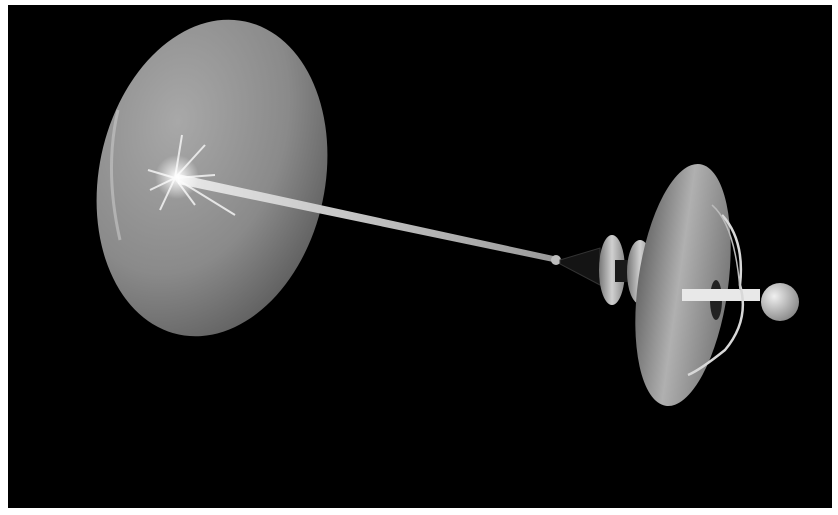 Image resolution: width=838 pixels, height=515 pixels. I want to click on right-dish, so click(683, 285).